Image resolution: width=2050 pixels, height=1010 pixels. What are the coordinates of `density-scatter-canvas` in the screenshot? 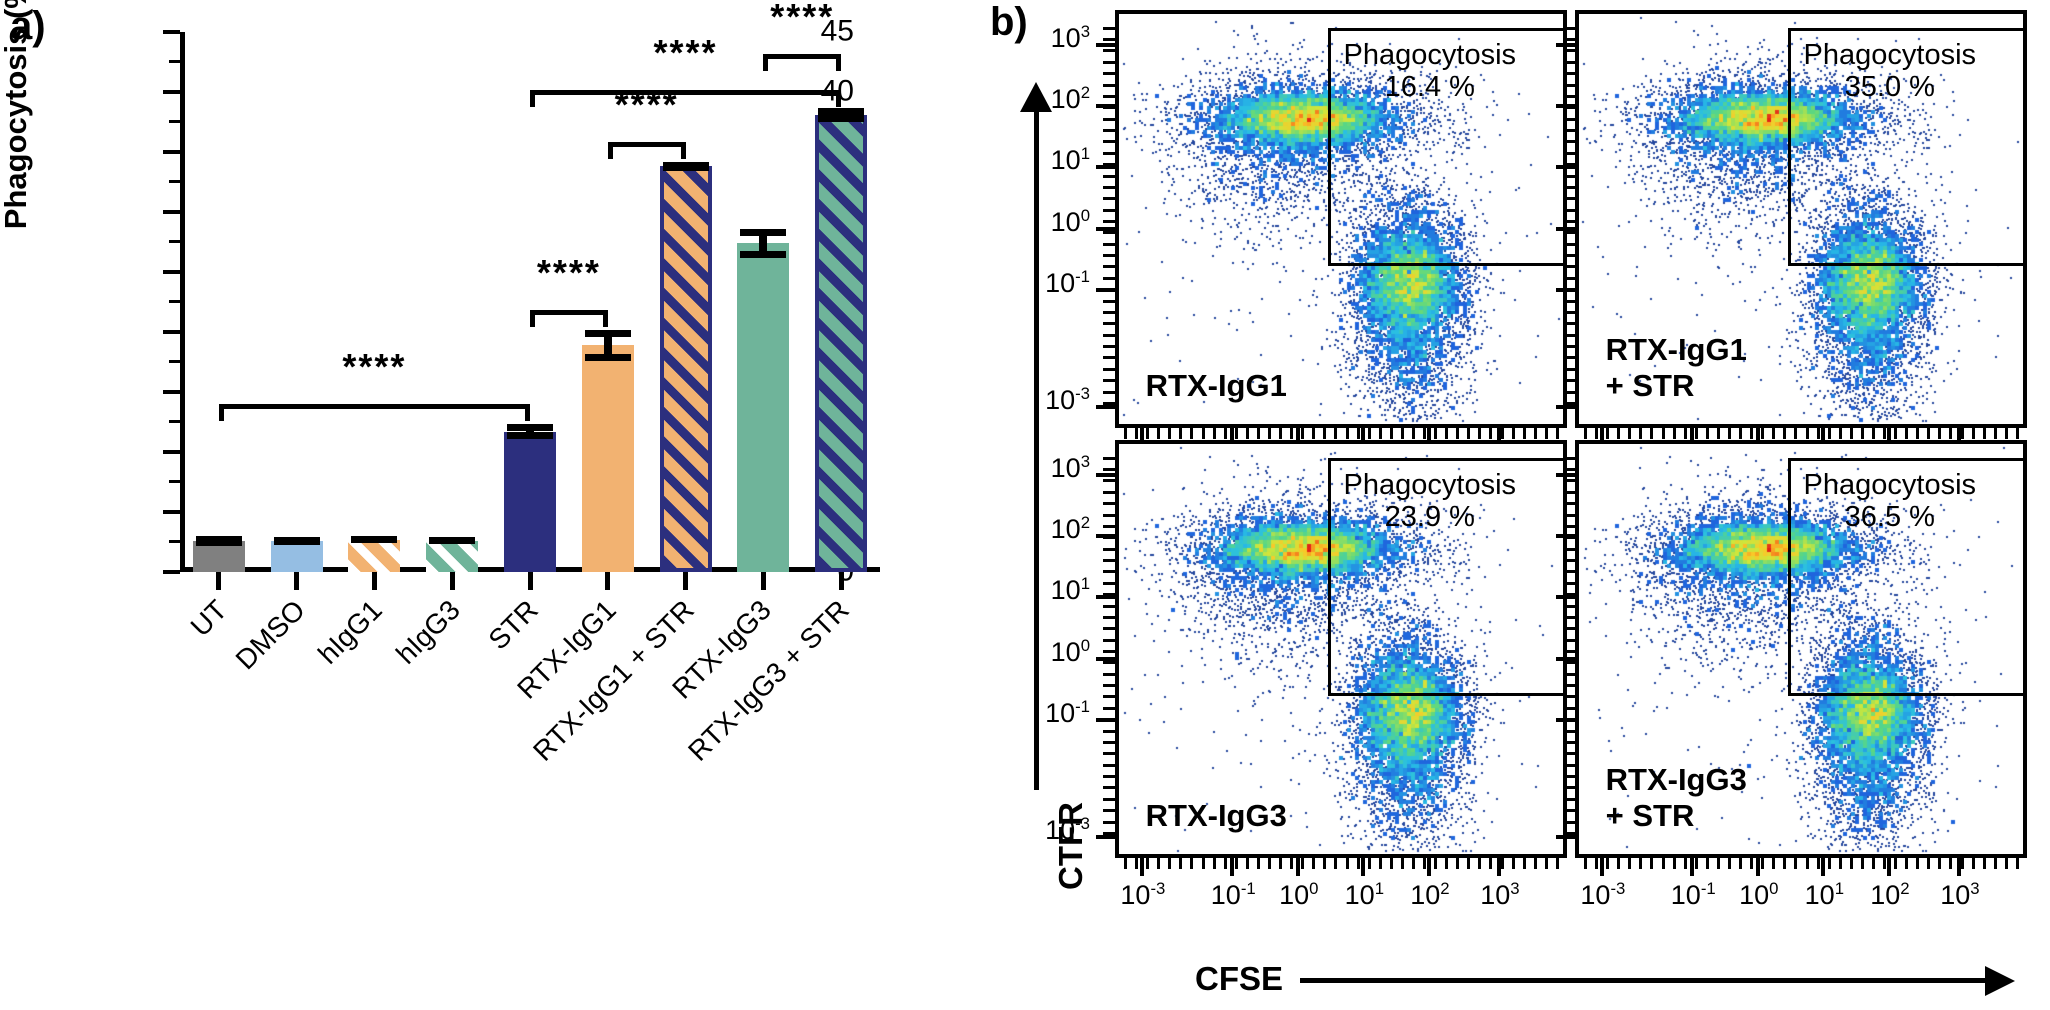 It's located at (1801, 649).